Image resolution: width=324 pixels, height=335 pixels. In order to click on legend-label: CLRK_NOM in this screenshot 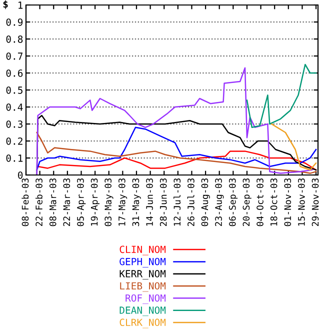, I will do `click(143, 323)`.